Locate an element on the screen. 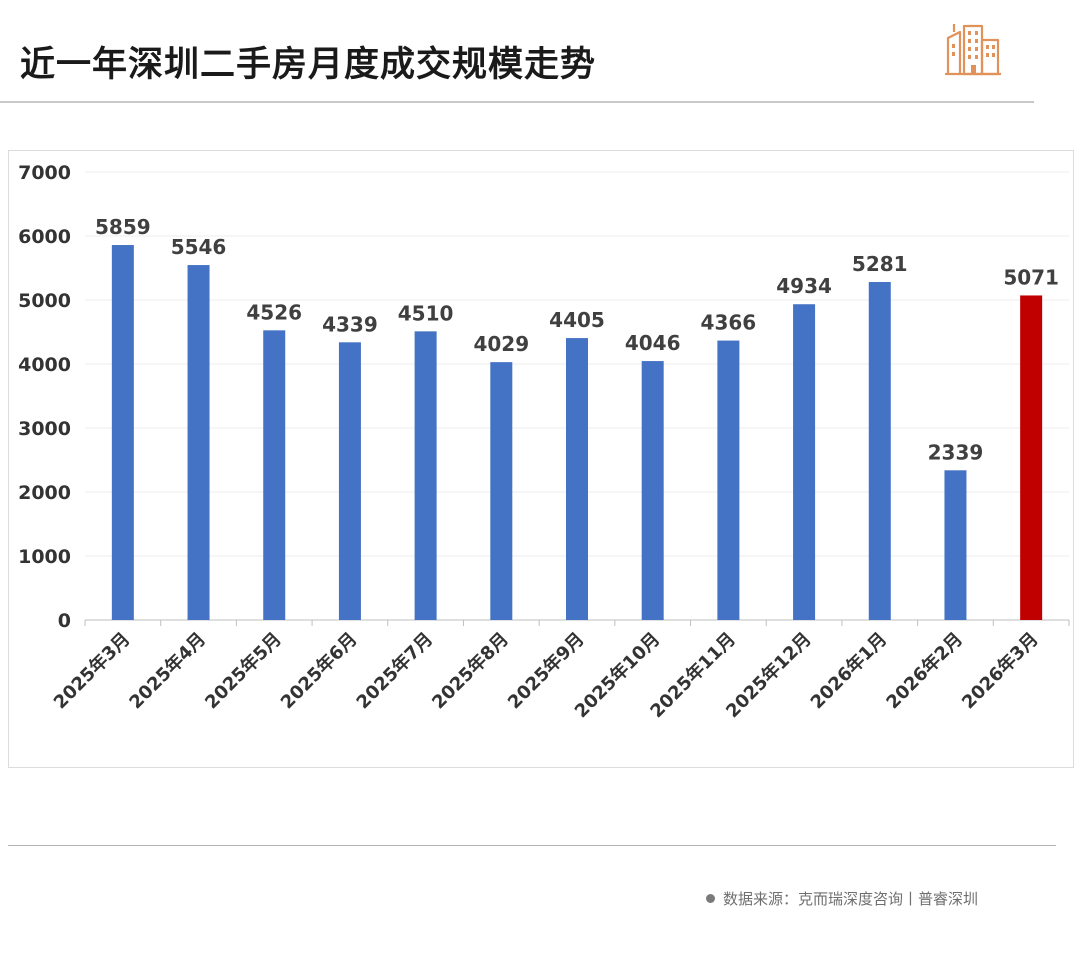  x-tick-label: 2026年3月 is located at coordinates (999, 670).